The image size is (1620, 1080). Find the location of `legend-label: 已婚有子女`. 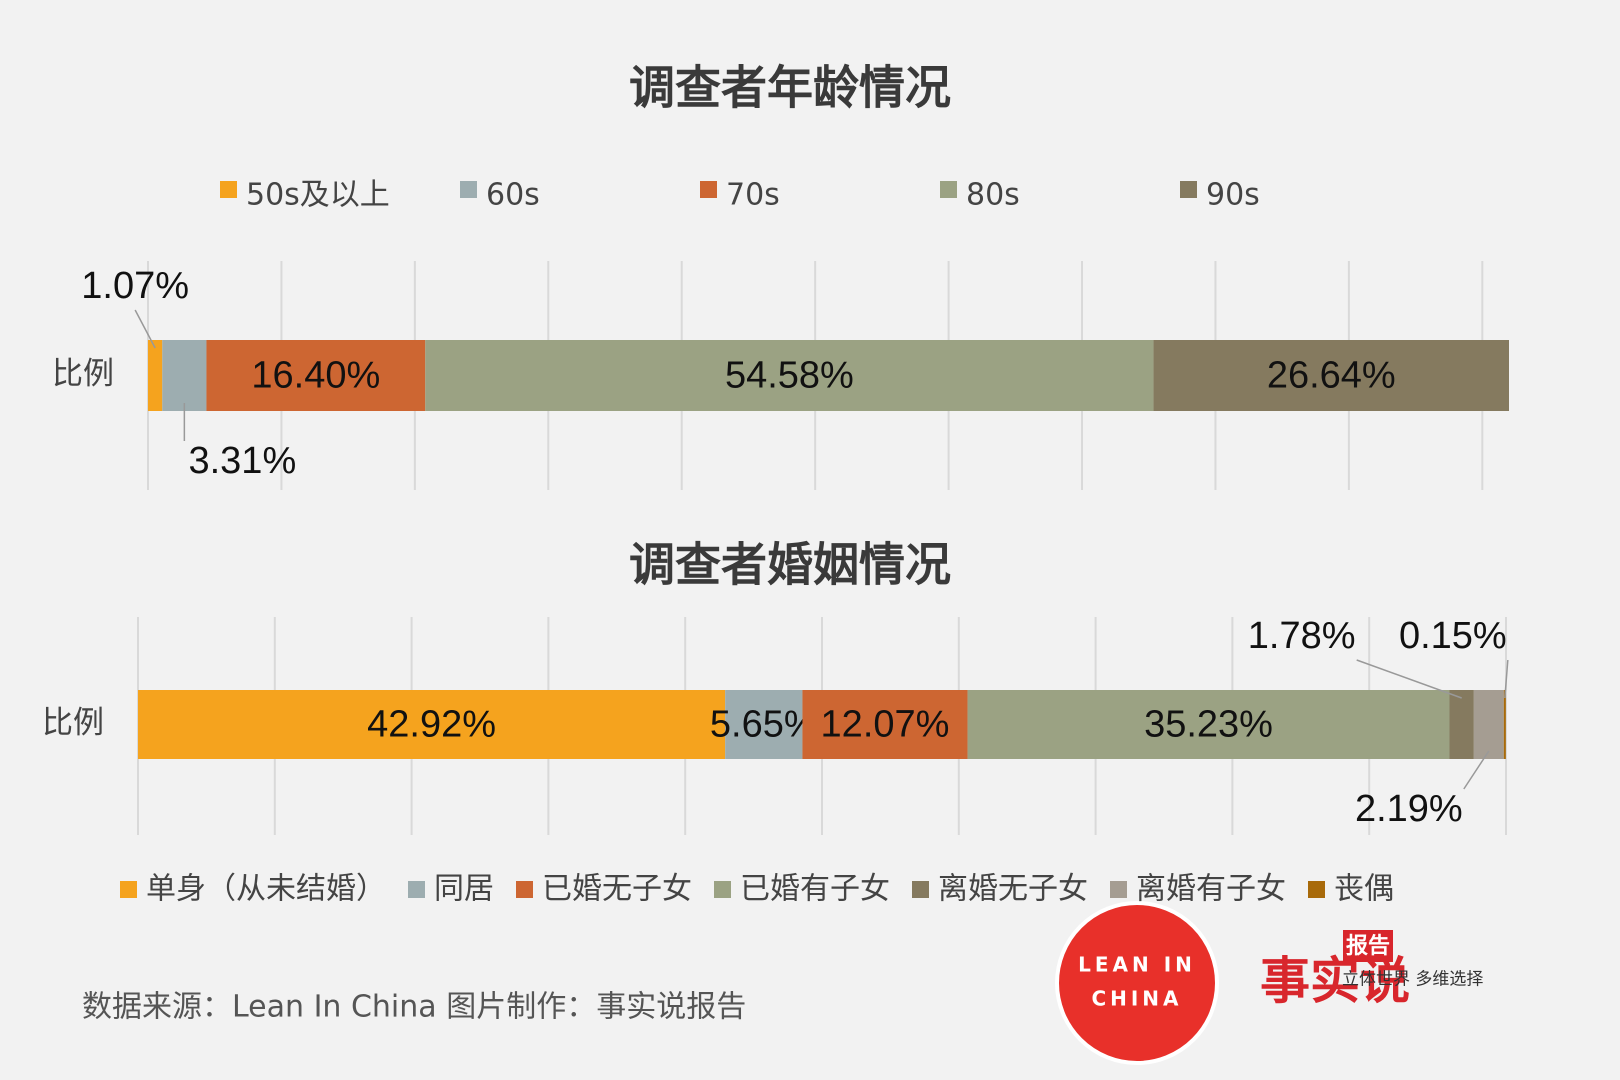

legend-label: 已婚有子女 is located at coordinates (815, 889).